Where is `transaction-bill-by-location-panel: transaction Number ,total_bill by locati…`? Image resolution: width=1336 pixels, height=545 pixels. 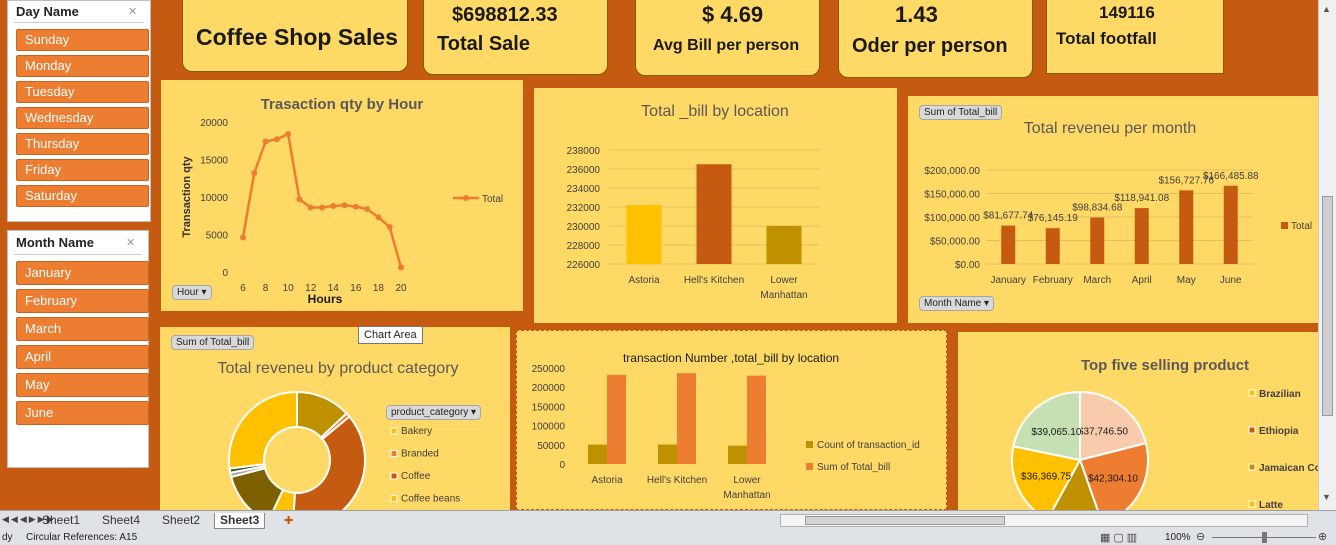 transaction-bill-by-location-panel: transaction Number ,total_bill by locati… is located at coordinates (731, 420).